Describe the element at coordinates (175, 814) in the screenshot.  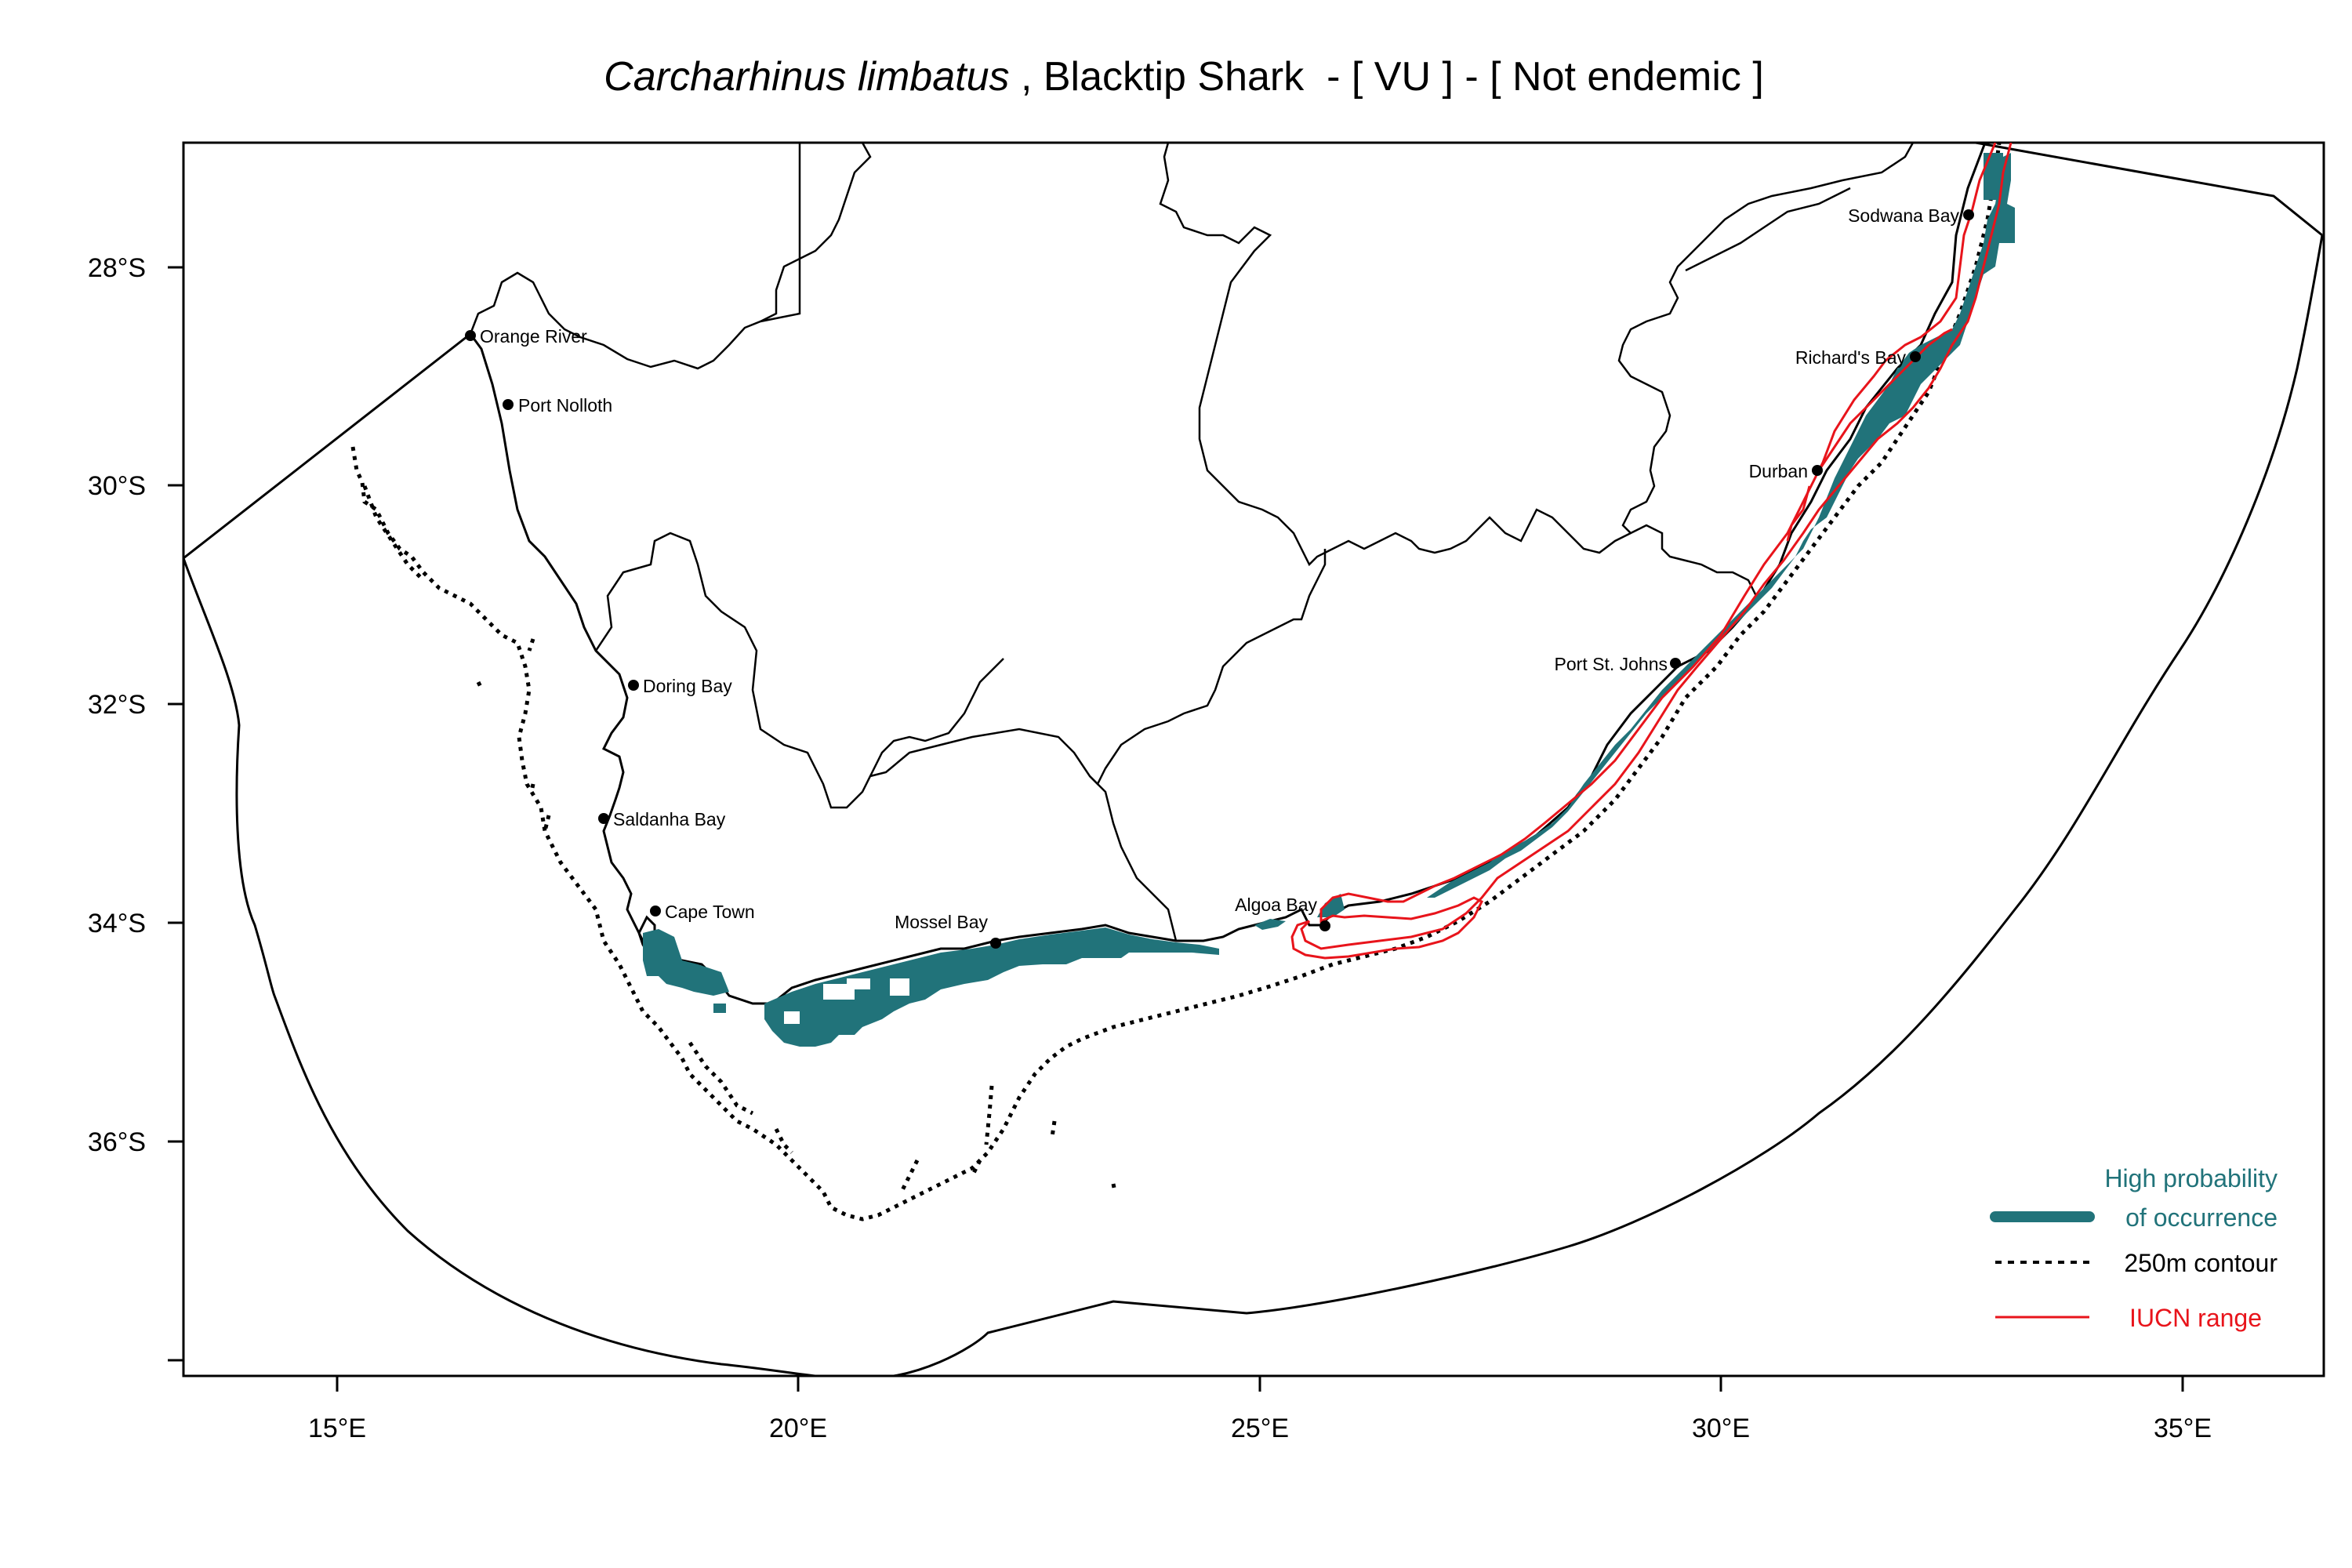
I see `y-axis` at that location.